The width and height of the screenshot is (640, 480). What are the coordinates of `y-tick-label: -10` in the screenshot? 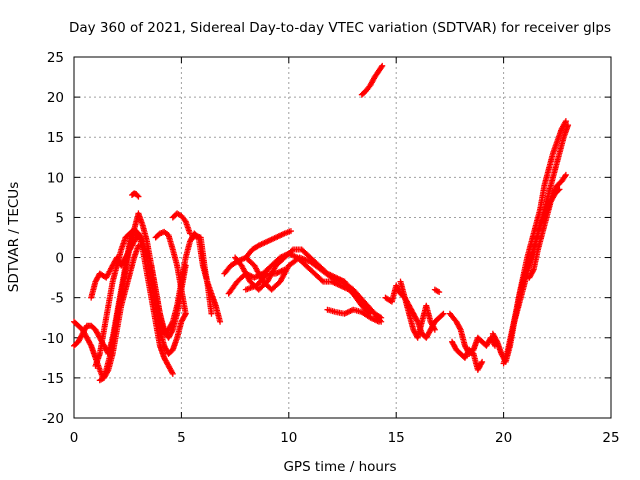 It's located at (53, 339).